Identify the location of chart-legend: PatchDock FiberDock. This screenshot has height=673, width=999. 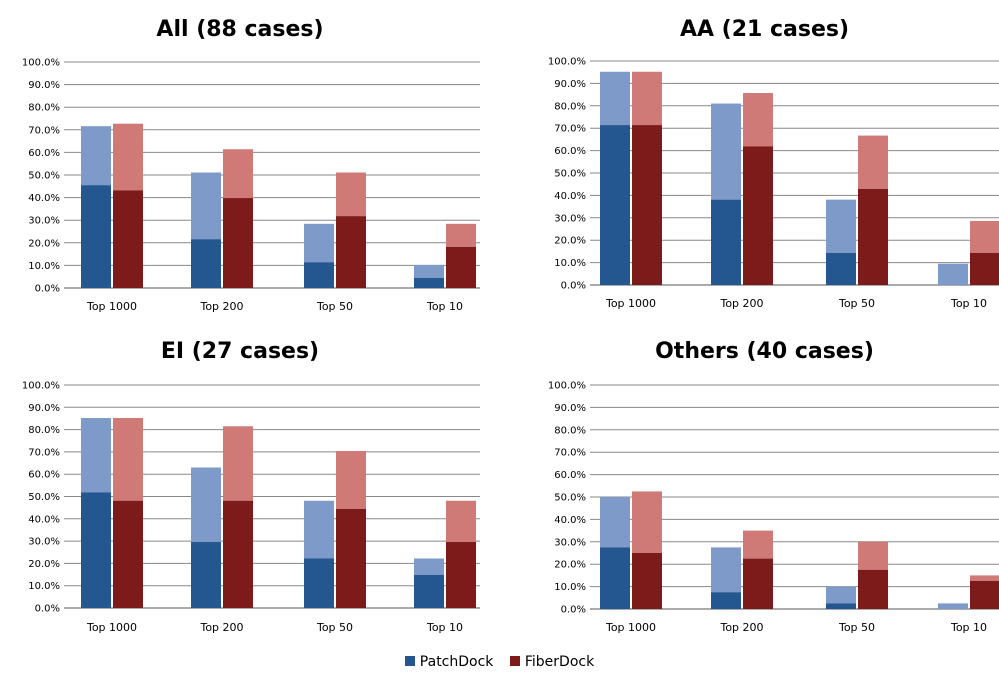
(499, 662).